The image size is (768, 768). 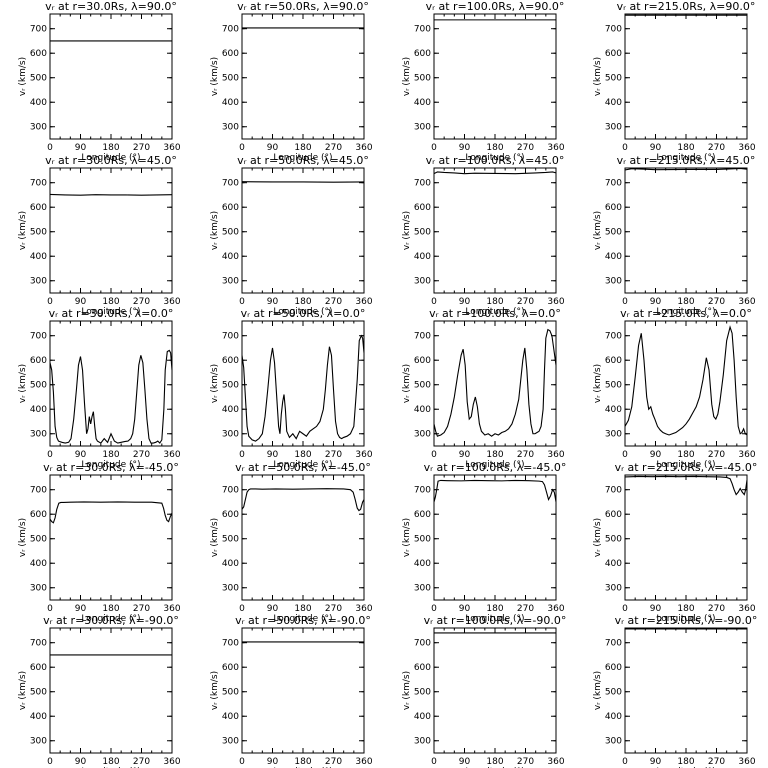 I want to click on panel-title: vᵣ at r=30.0Rs, λ=90.0°, so click(x=111, y=6).